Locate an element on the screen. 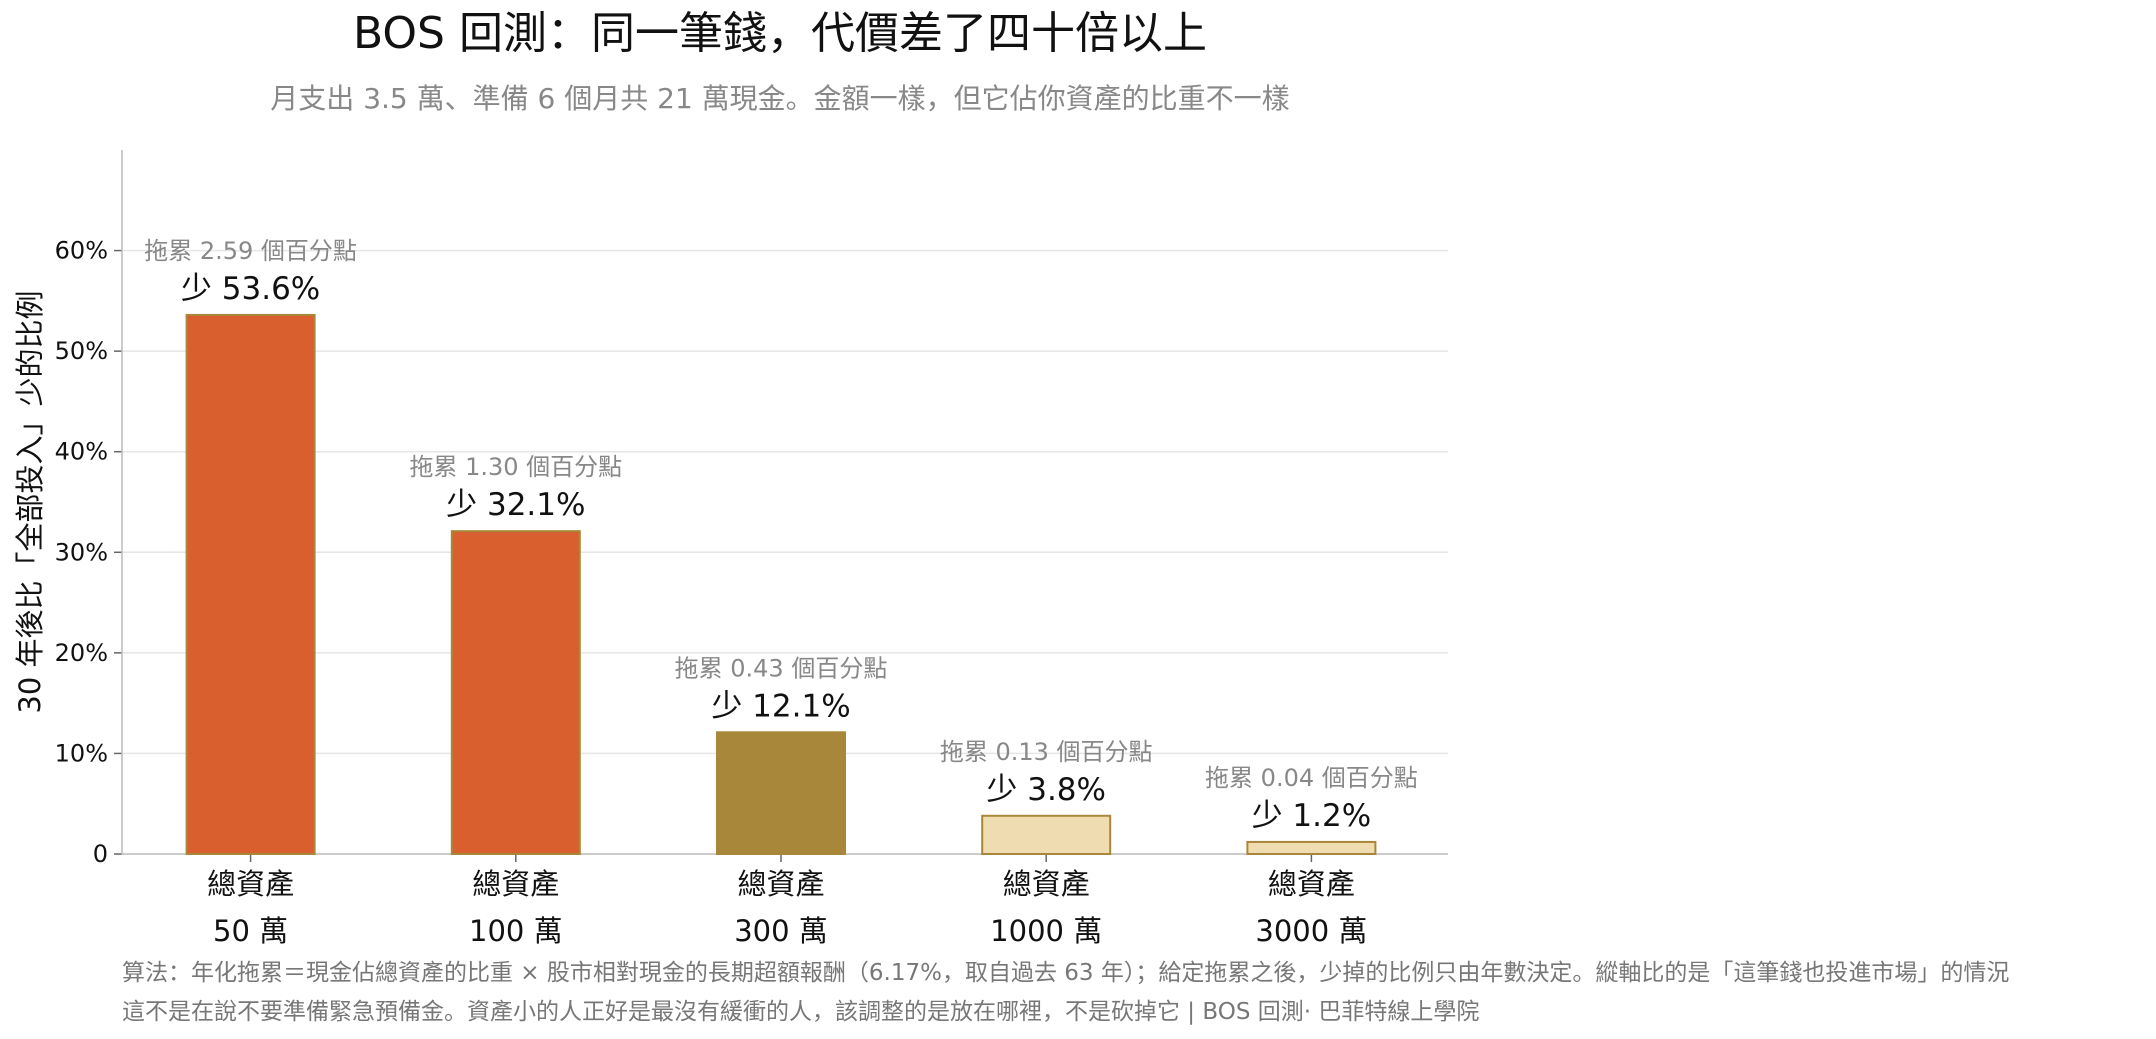  y-tick-label: 40% is located at coordinates (81, 452).